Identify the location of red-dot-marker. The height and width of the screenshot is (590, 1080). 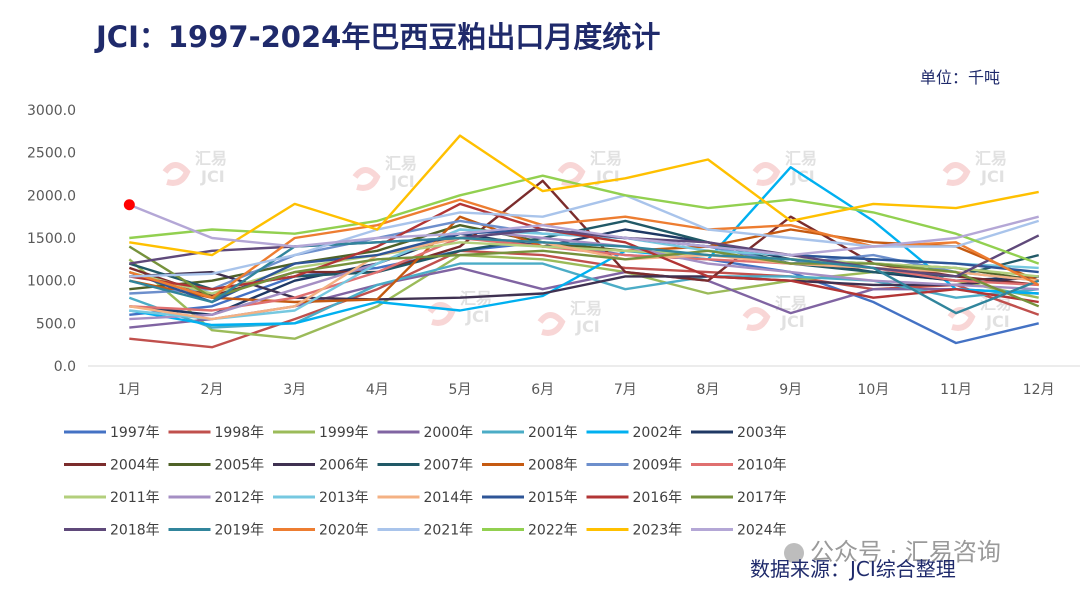
(129, 205).